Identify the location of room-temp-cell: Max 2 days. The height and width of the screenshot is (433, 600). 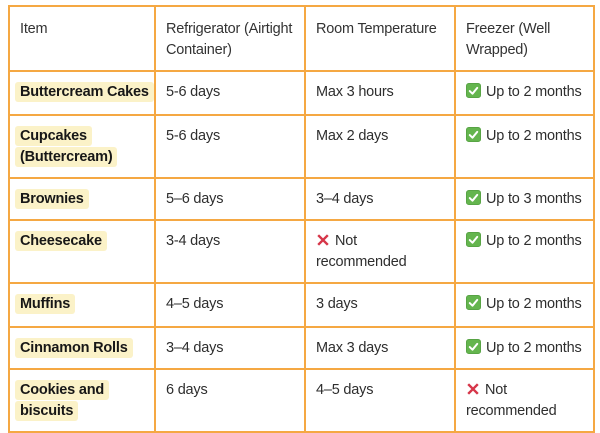
(380, 146).